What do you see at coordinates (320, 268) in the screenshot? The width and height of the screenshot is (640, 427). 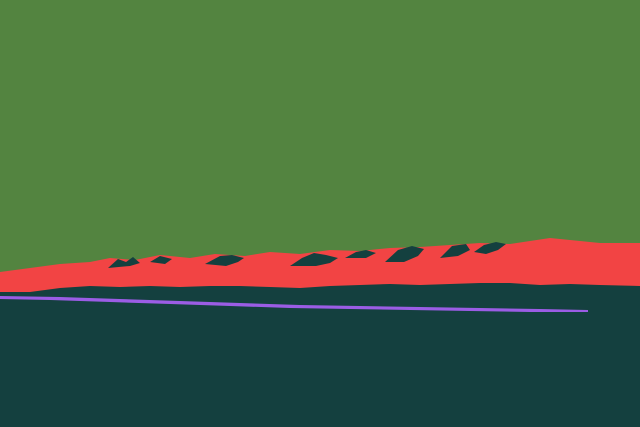 I see `ridge-shadows` at bounding box center [320, 268].